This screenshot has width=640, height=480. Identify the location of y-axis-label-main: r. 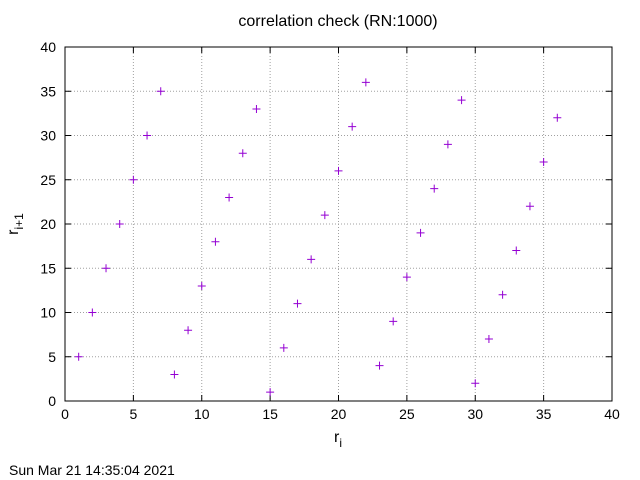
(13, 232).